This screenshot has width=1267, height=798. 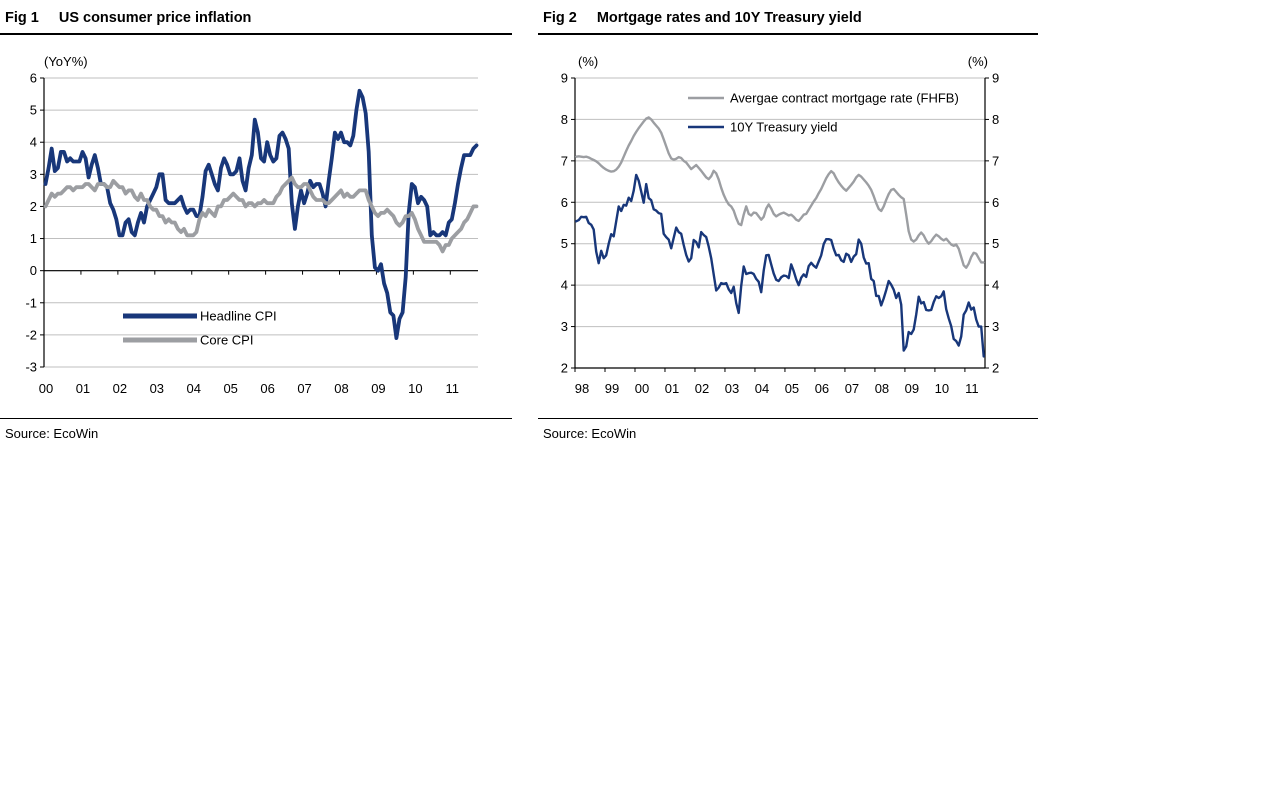 I want to click on figure-cpi-source: Source: EcoWin, so click(x=256, y=429).